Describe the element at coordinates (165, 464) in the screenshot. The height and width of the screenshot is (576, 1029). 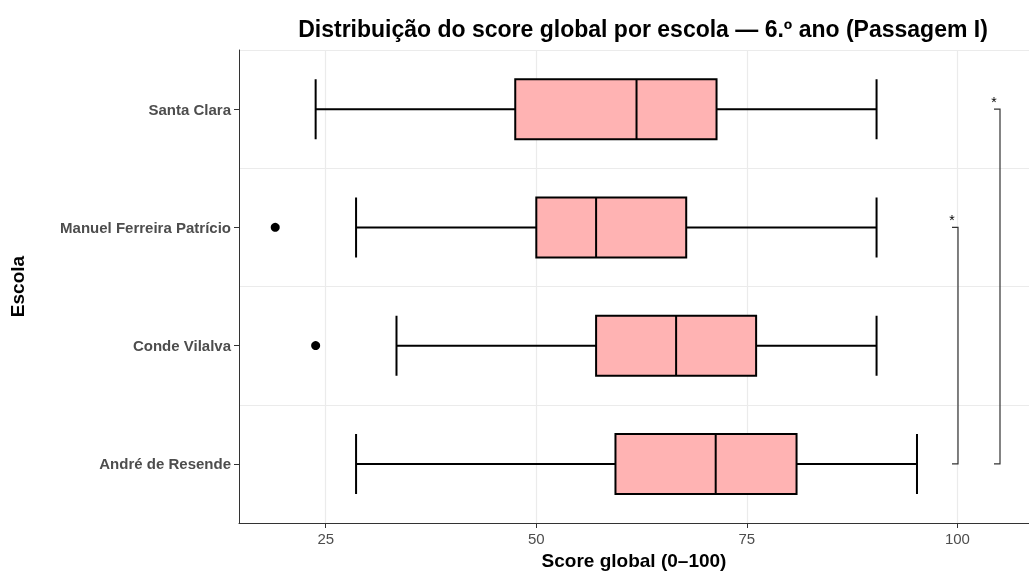
I see `y-tick-label: André de Resende` at that location.